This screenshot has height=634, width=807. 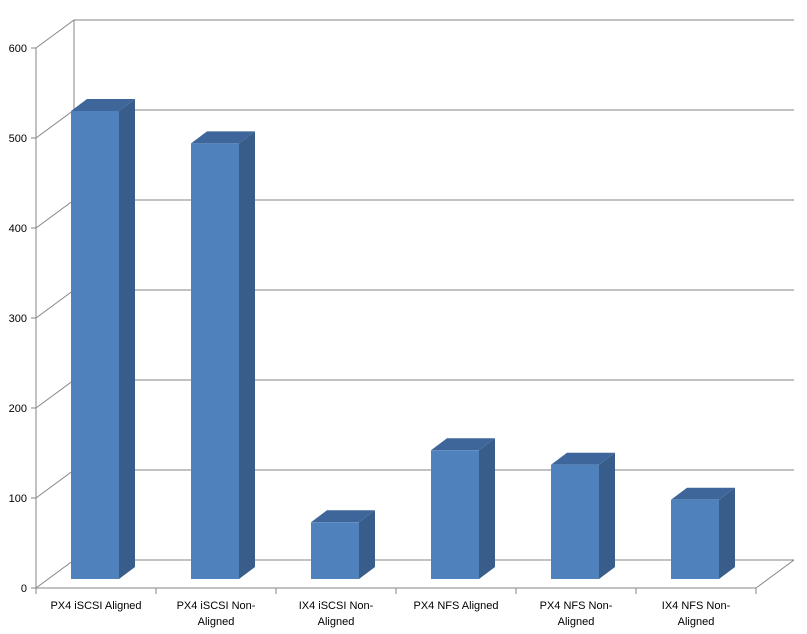 I want to click on y-tick-label: 0, so click(x=24, y=589).